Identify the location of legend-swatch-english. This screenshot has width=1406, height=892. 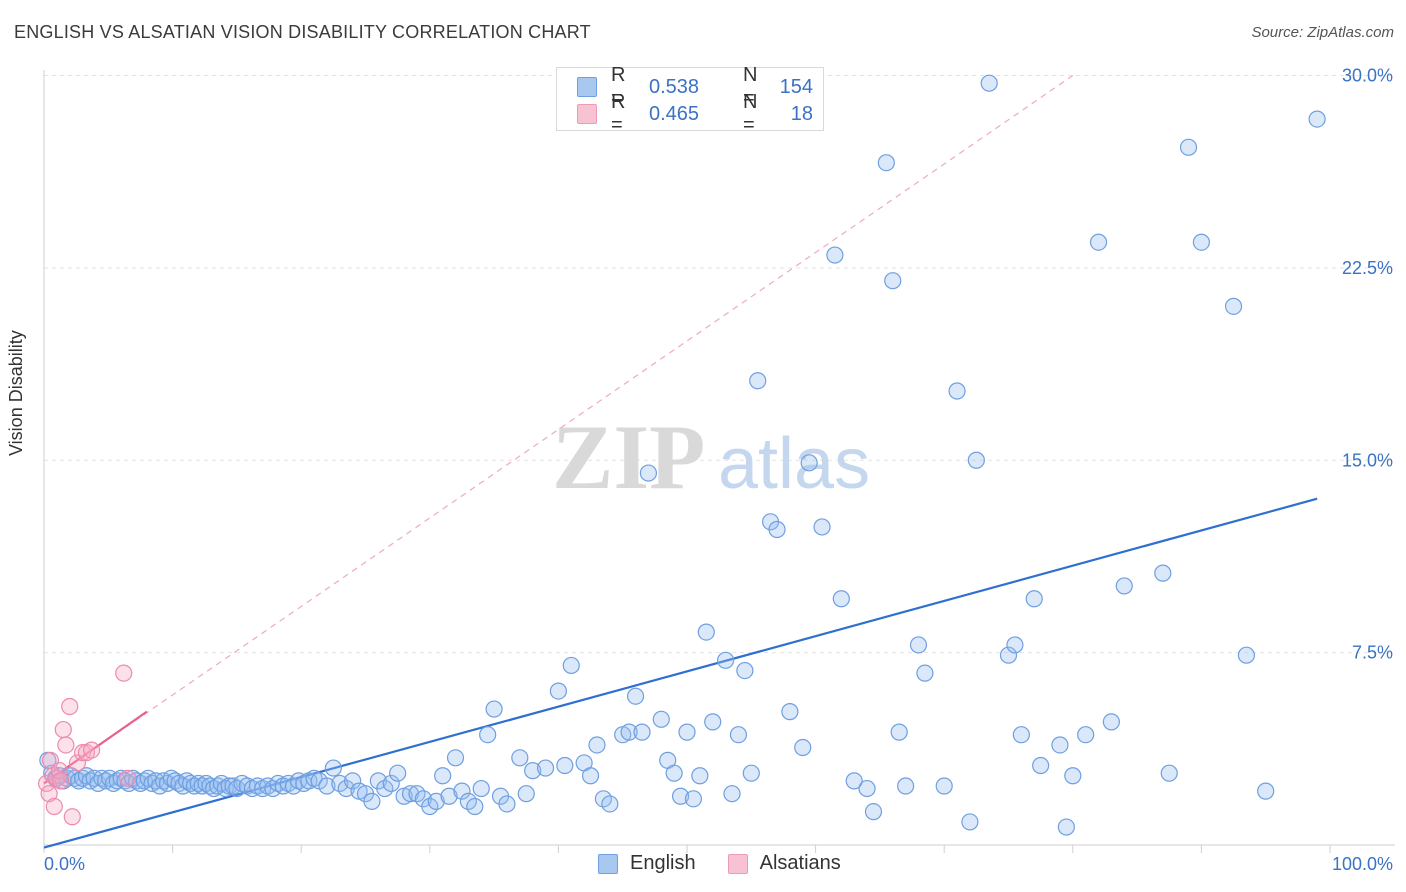
(587, 87).